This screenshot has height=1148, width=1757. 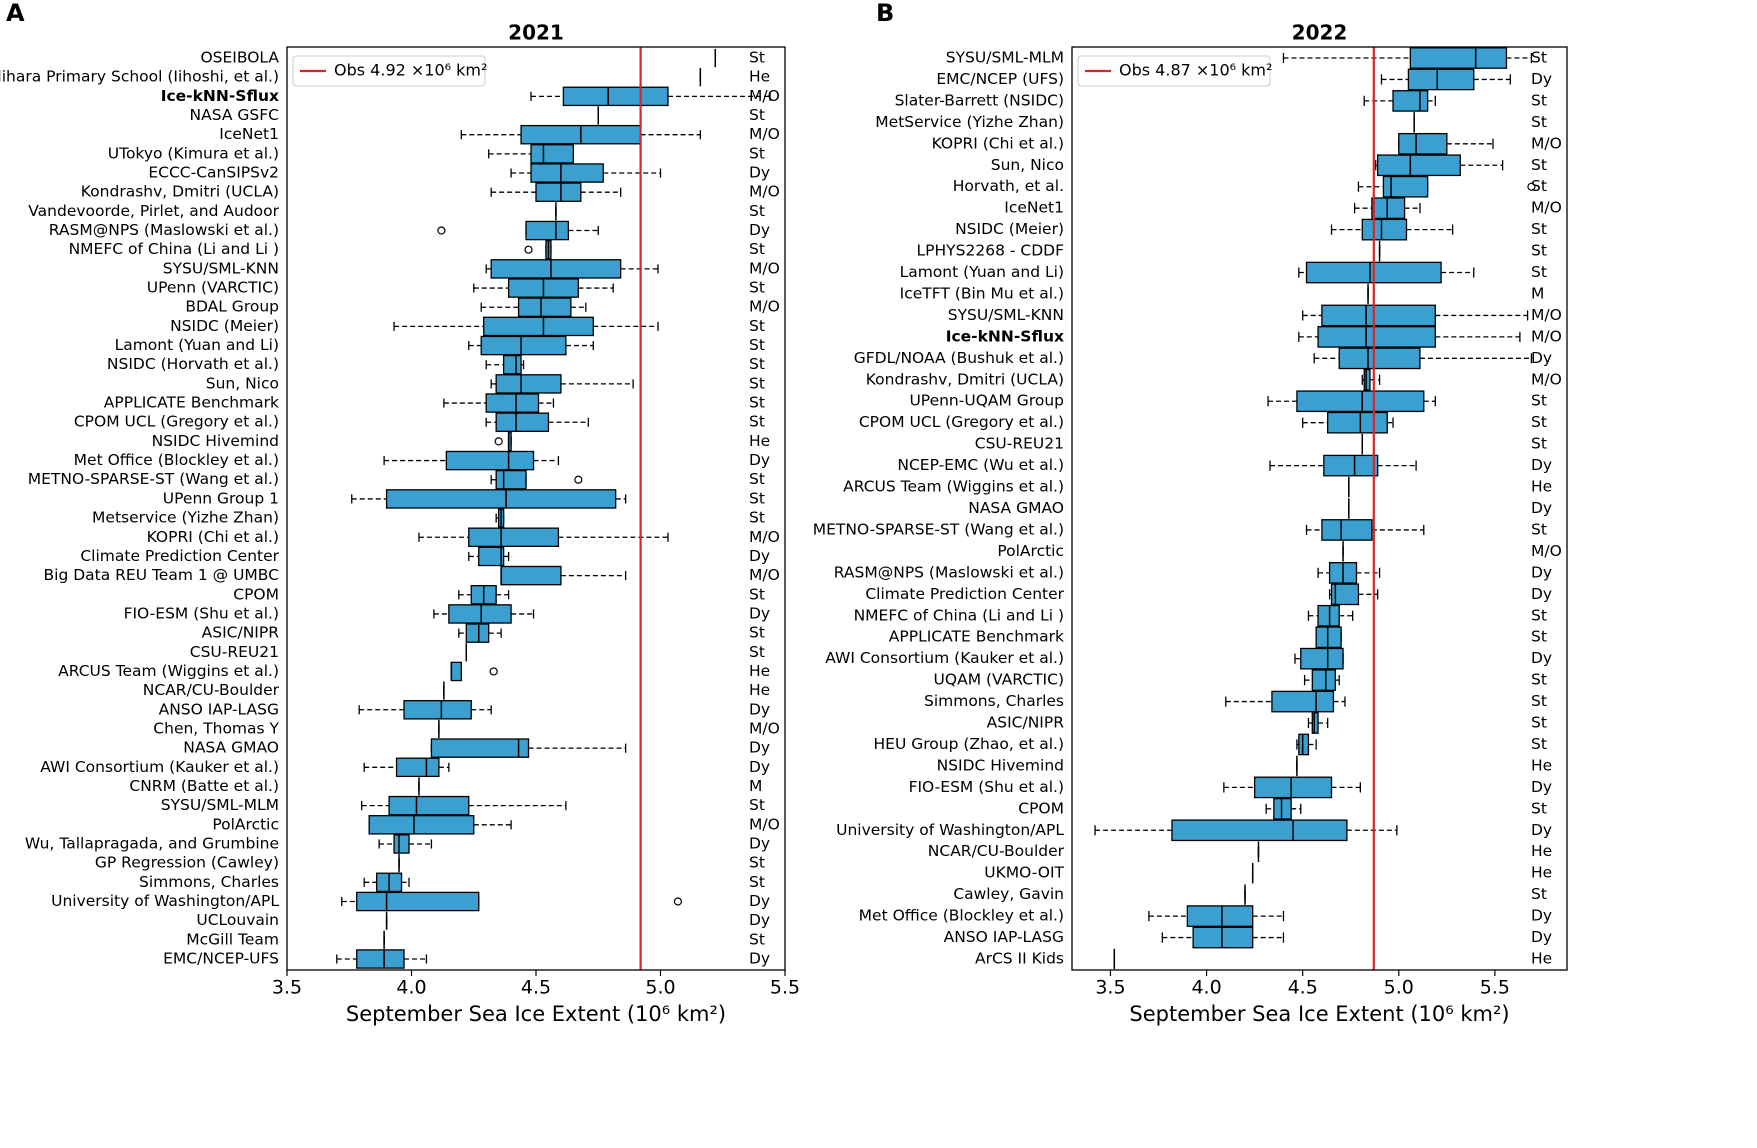 What do you see at coordinates (164, 230) in the screenshot?
I see `category-label: RASM@NPS (Maslowski et al.)` at bounding box center [164, 230].